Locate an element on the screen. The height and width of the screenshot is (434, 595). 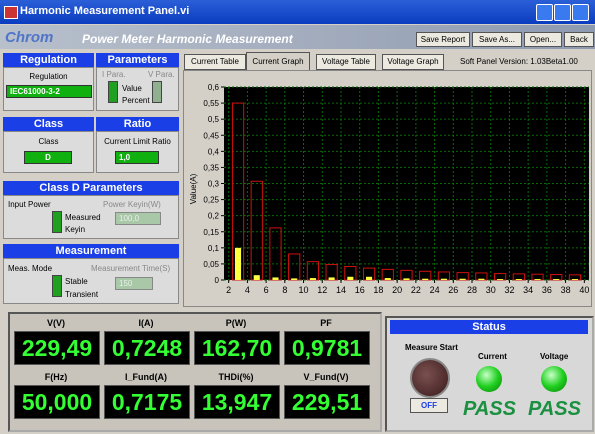
y-tick-label: 0,35 is located at coordinates (211, 167).